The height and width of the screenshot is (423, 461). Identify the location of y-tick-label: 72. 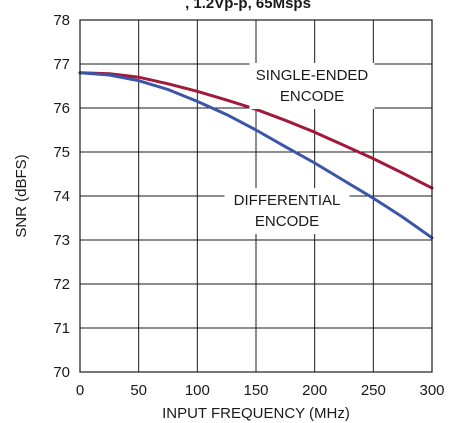
(61, 284).